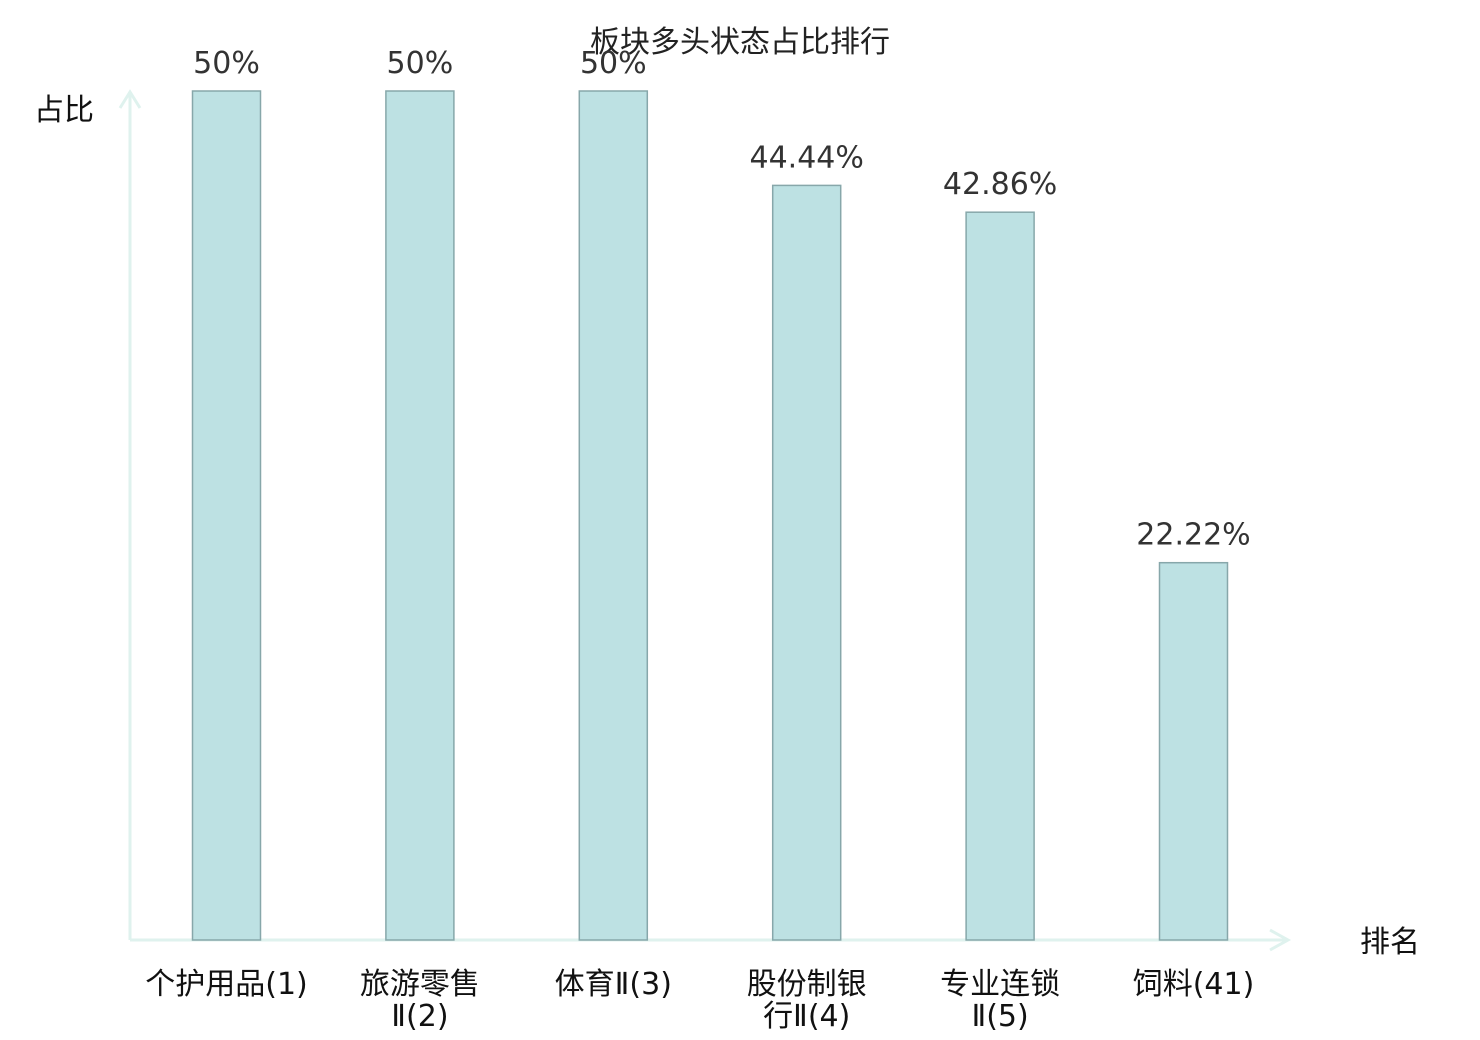 The height and width of the screenshot is (1040, 1480). I want to click on category-label-3: 体育Ⅱ(3), so click(613, 984).